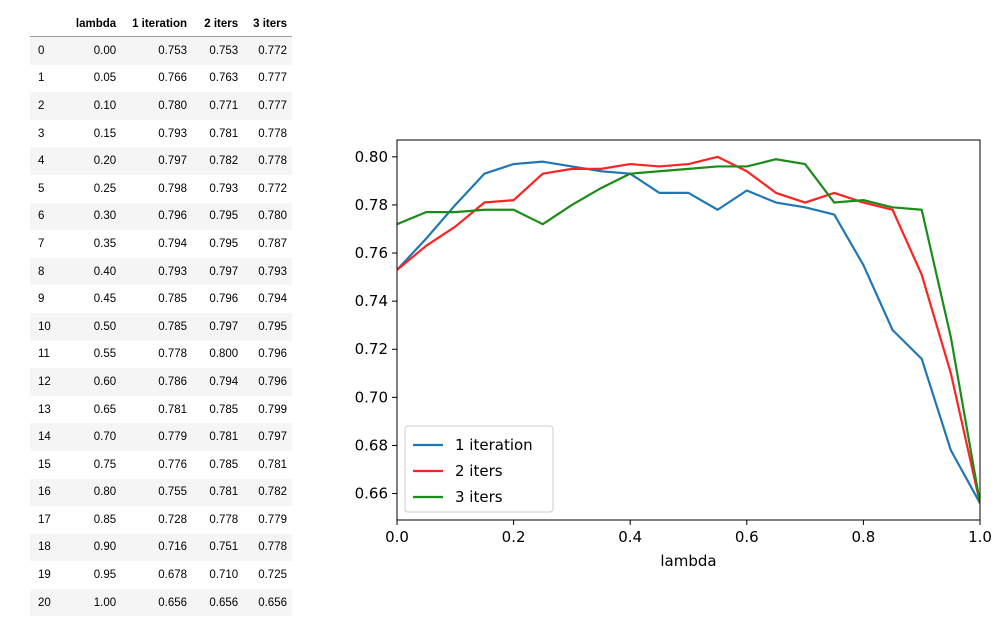 The image size is (1002, 632). What do you see at coordinates (371, 445) in the screenshot?
I see `y-tick-label: 0.68` at bounding box center [371, 445].